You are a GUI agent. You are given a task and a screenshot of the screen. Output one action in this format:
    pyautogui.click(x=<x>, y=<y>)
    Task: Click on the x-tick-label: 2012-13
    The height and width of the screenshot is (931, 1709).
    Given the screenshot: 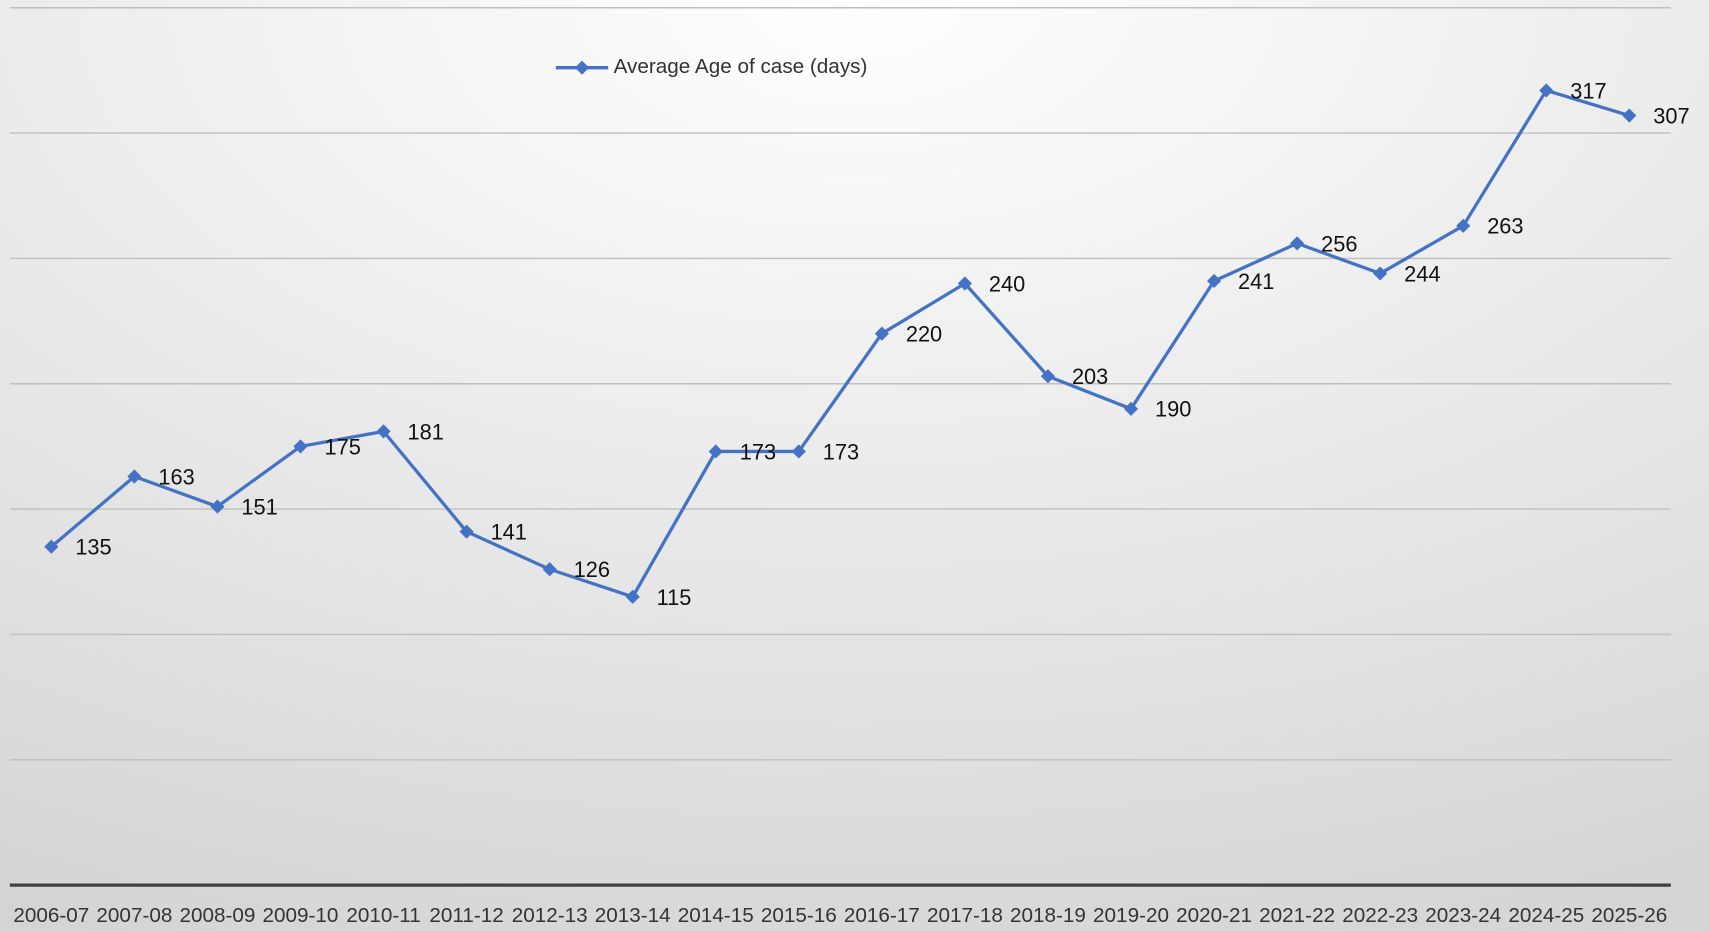 What is the action you would take?
    pyautogui.click(x=550, y=915)
    